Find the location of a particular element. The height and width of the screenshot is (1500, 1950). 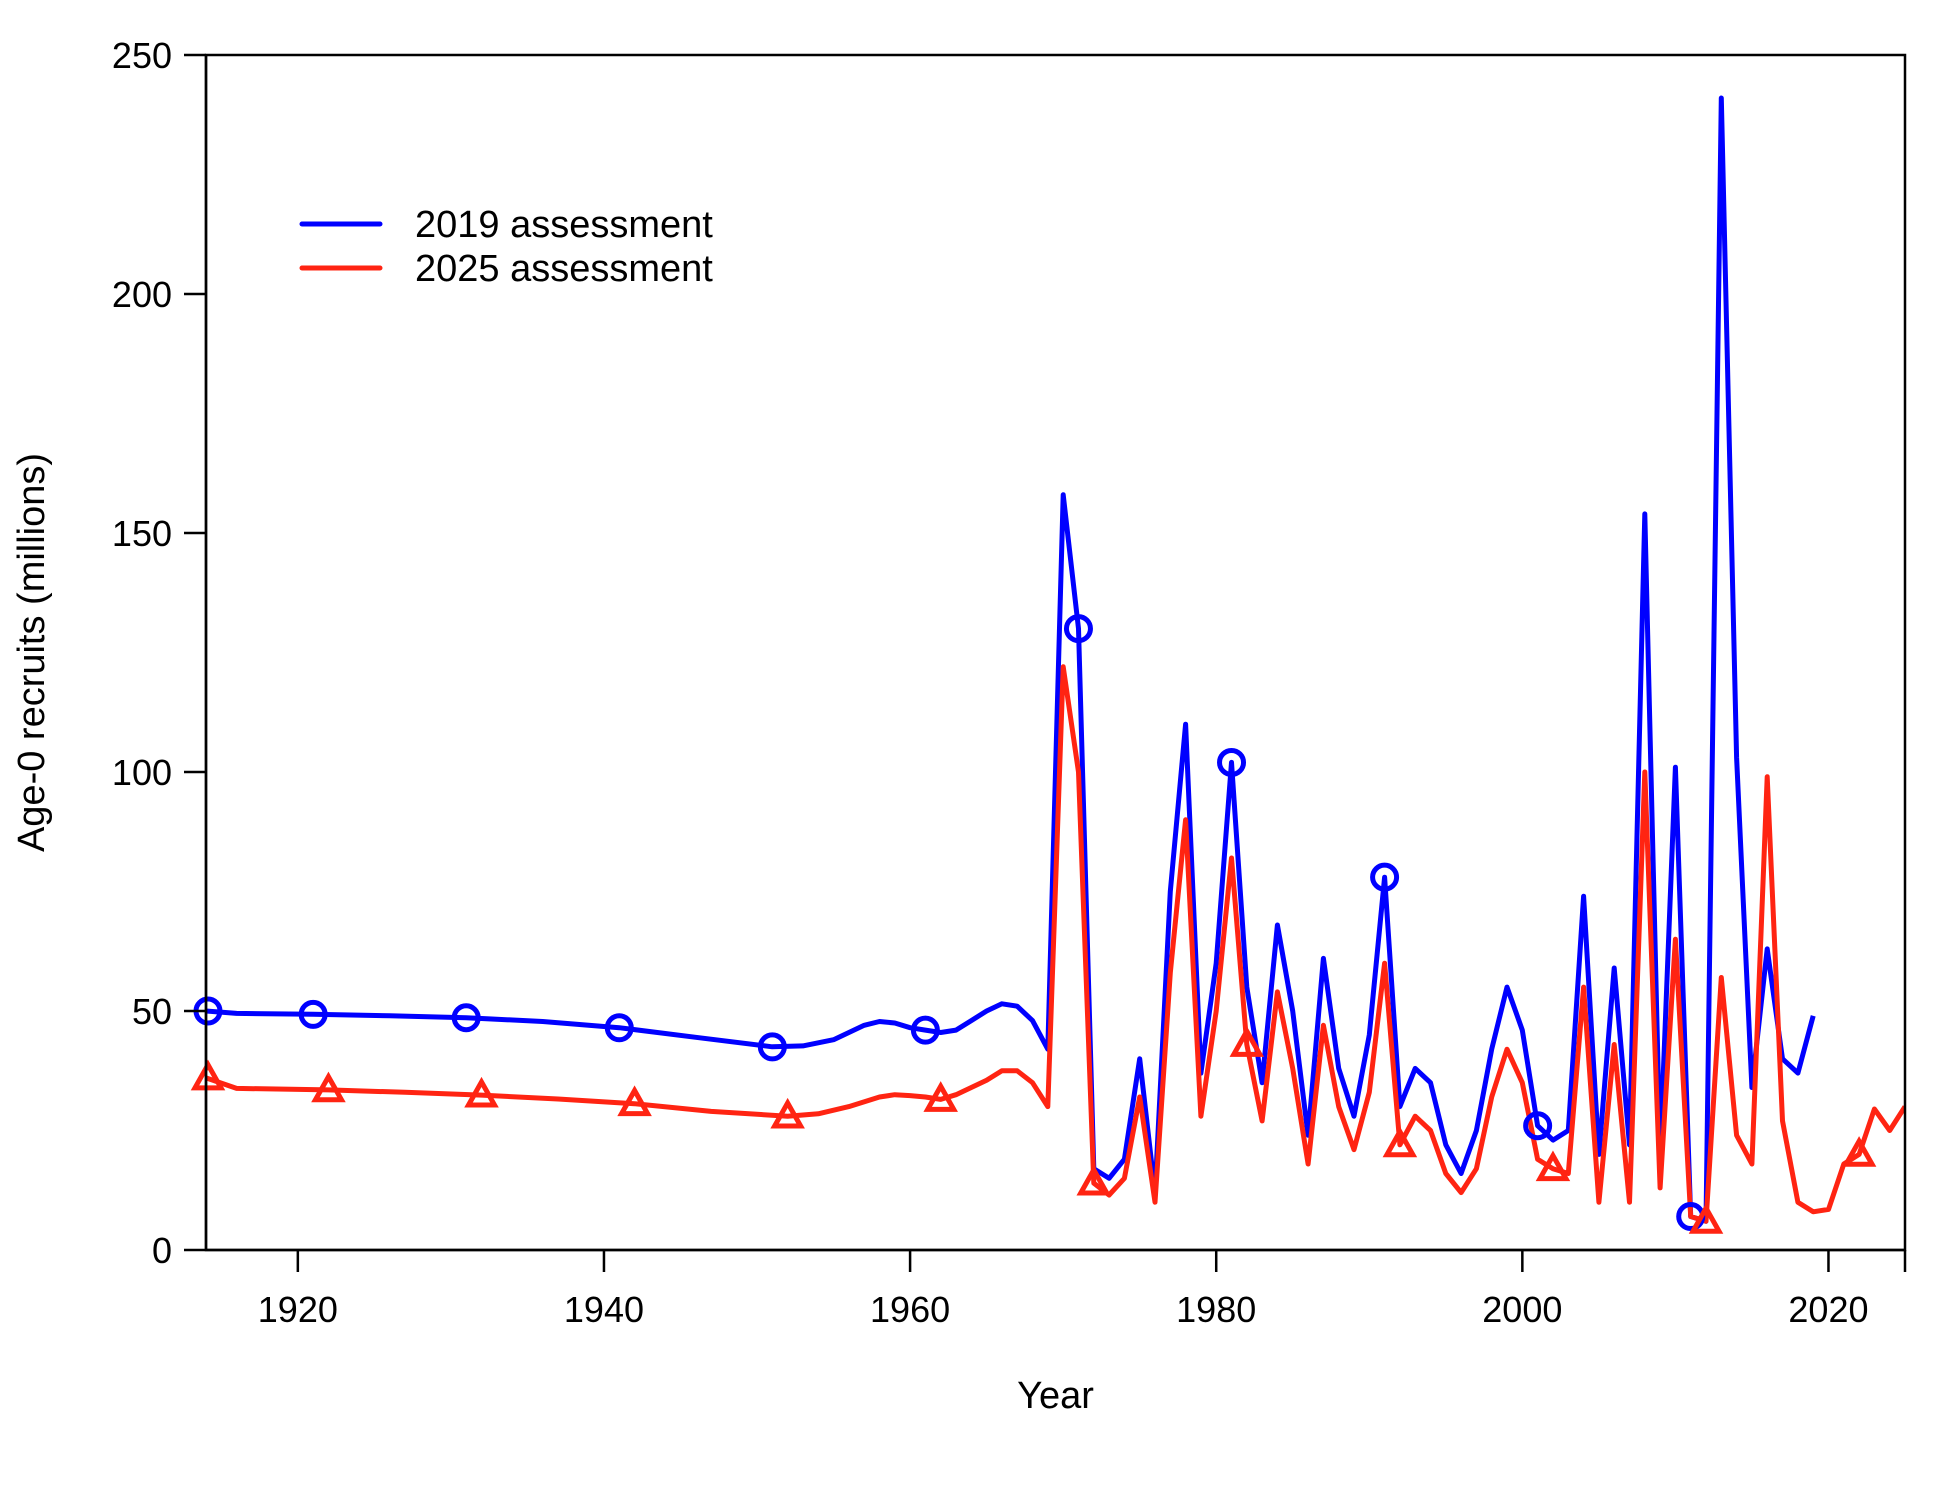

x-tick-label-2020: 2020 is located at coordinates (1828, 1309).